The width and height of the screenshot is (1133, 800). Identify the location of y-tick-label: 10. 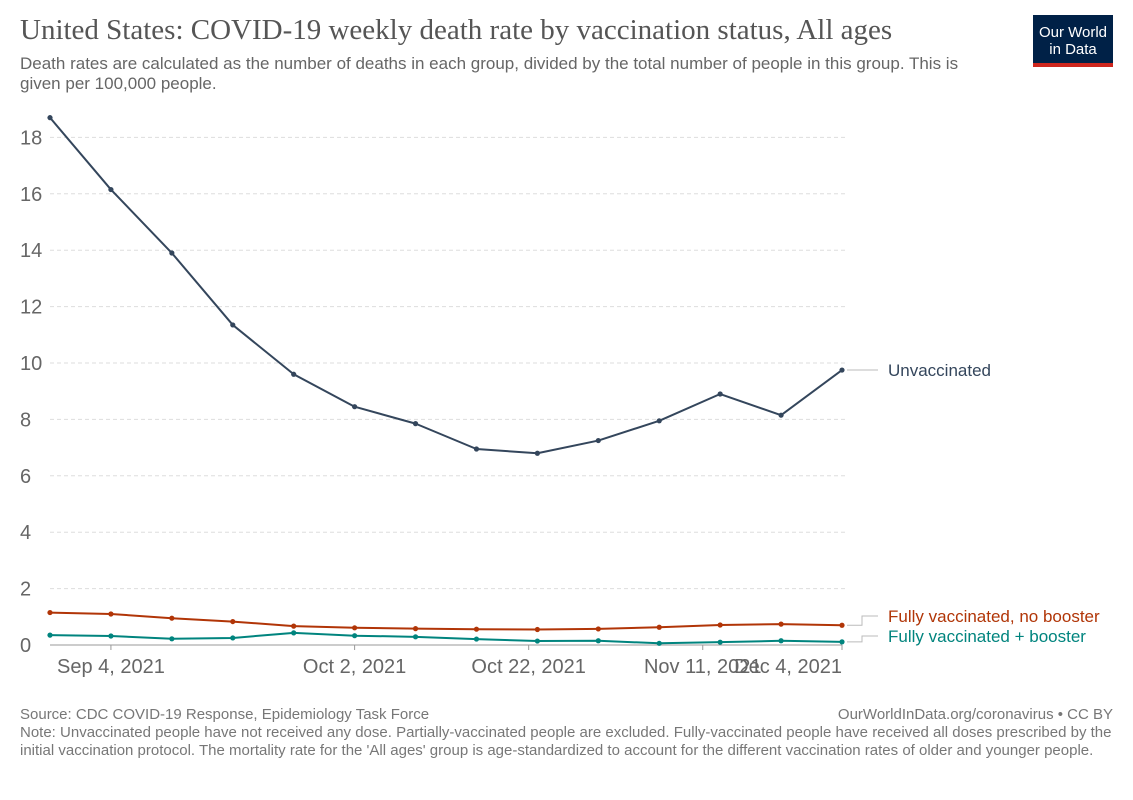
(31, 364).